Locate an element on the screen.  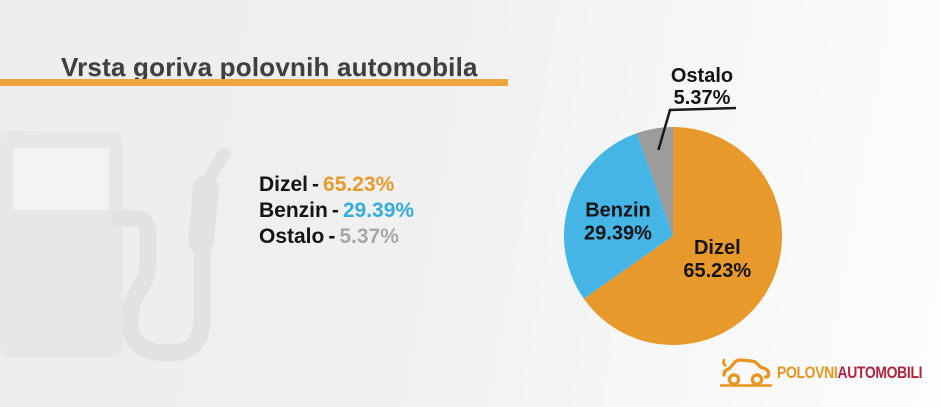
legend-label: Benzin is located at coordinates (293, 210).